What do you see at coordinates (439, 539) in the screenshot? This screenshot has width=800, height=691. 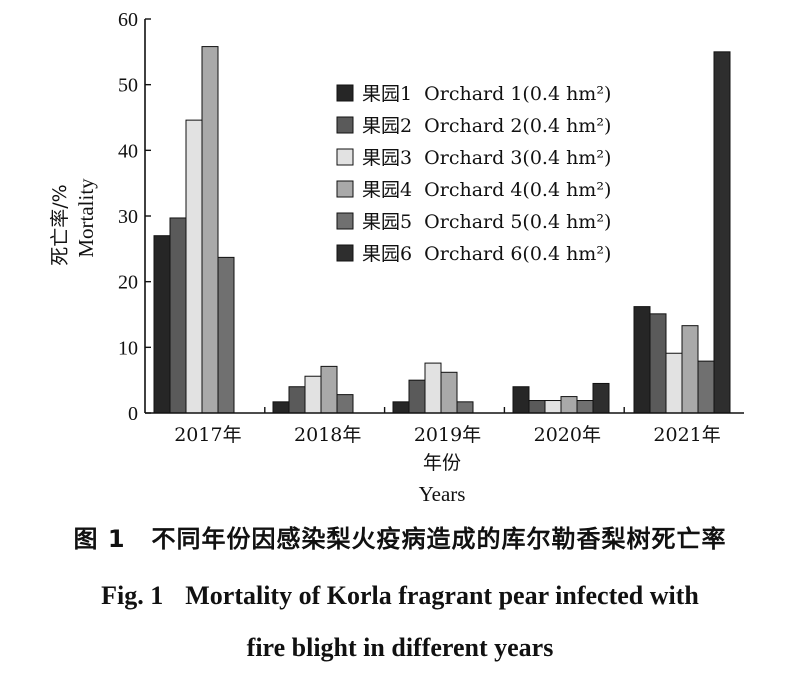 I see `figure-title-chinese: 不同年份因感染梨火疫病造成的库尔勒香梨树死亡率` at bounding box center [439, 539].